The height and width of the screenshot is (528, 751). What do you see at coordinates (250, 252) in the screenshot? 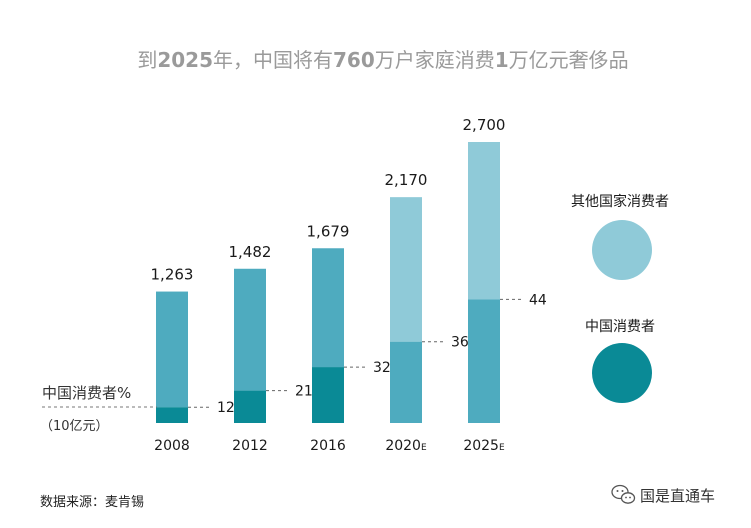
I see `total-label-2012: 1,482` at bounding box center [250, 252].